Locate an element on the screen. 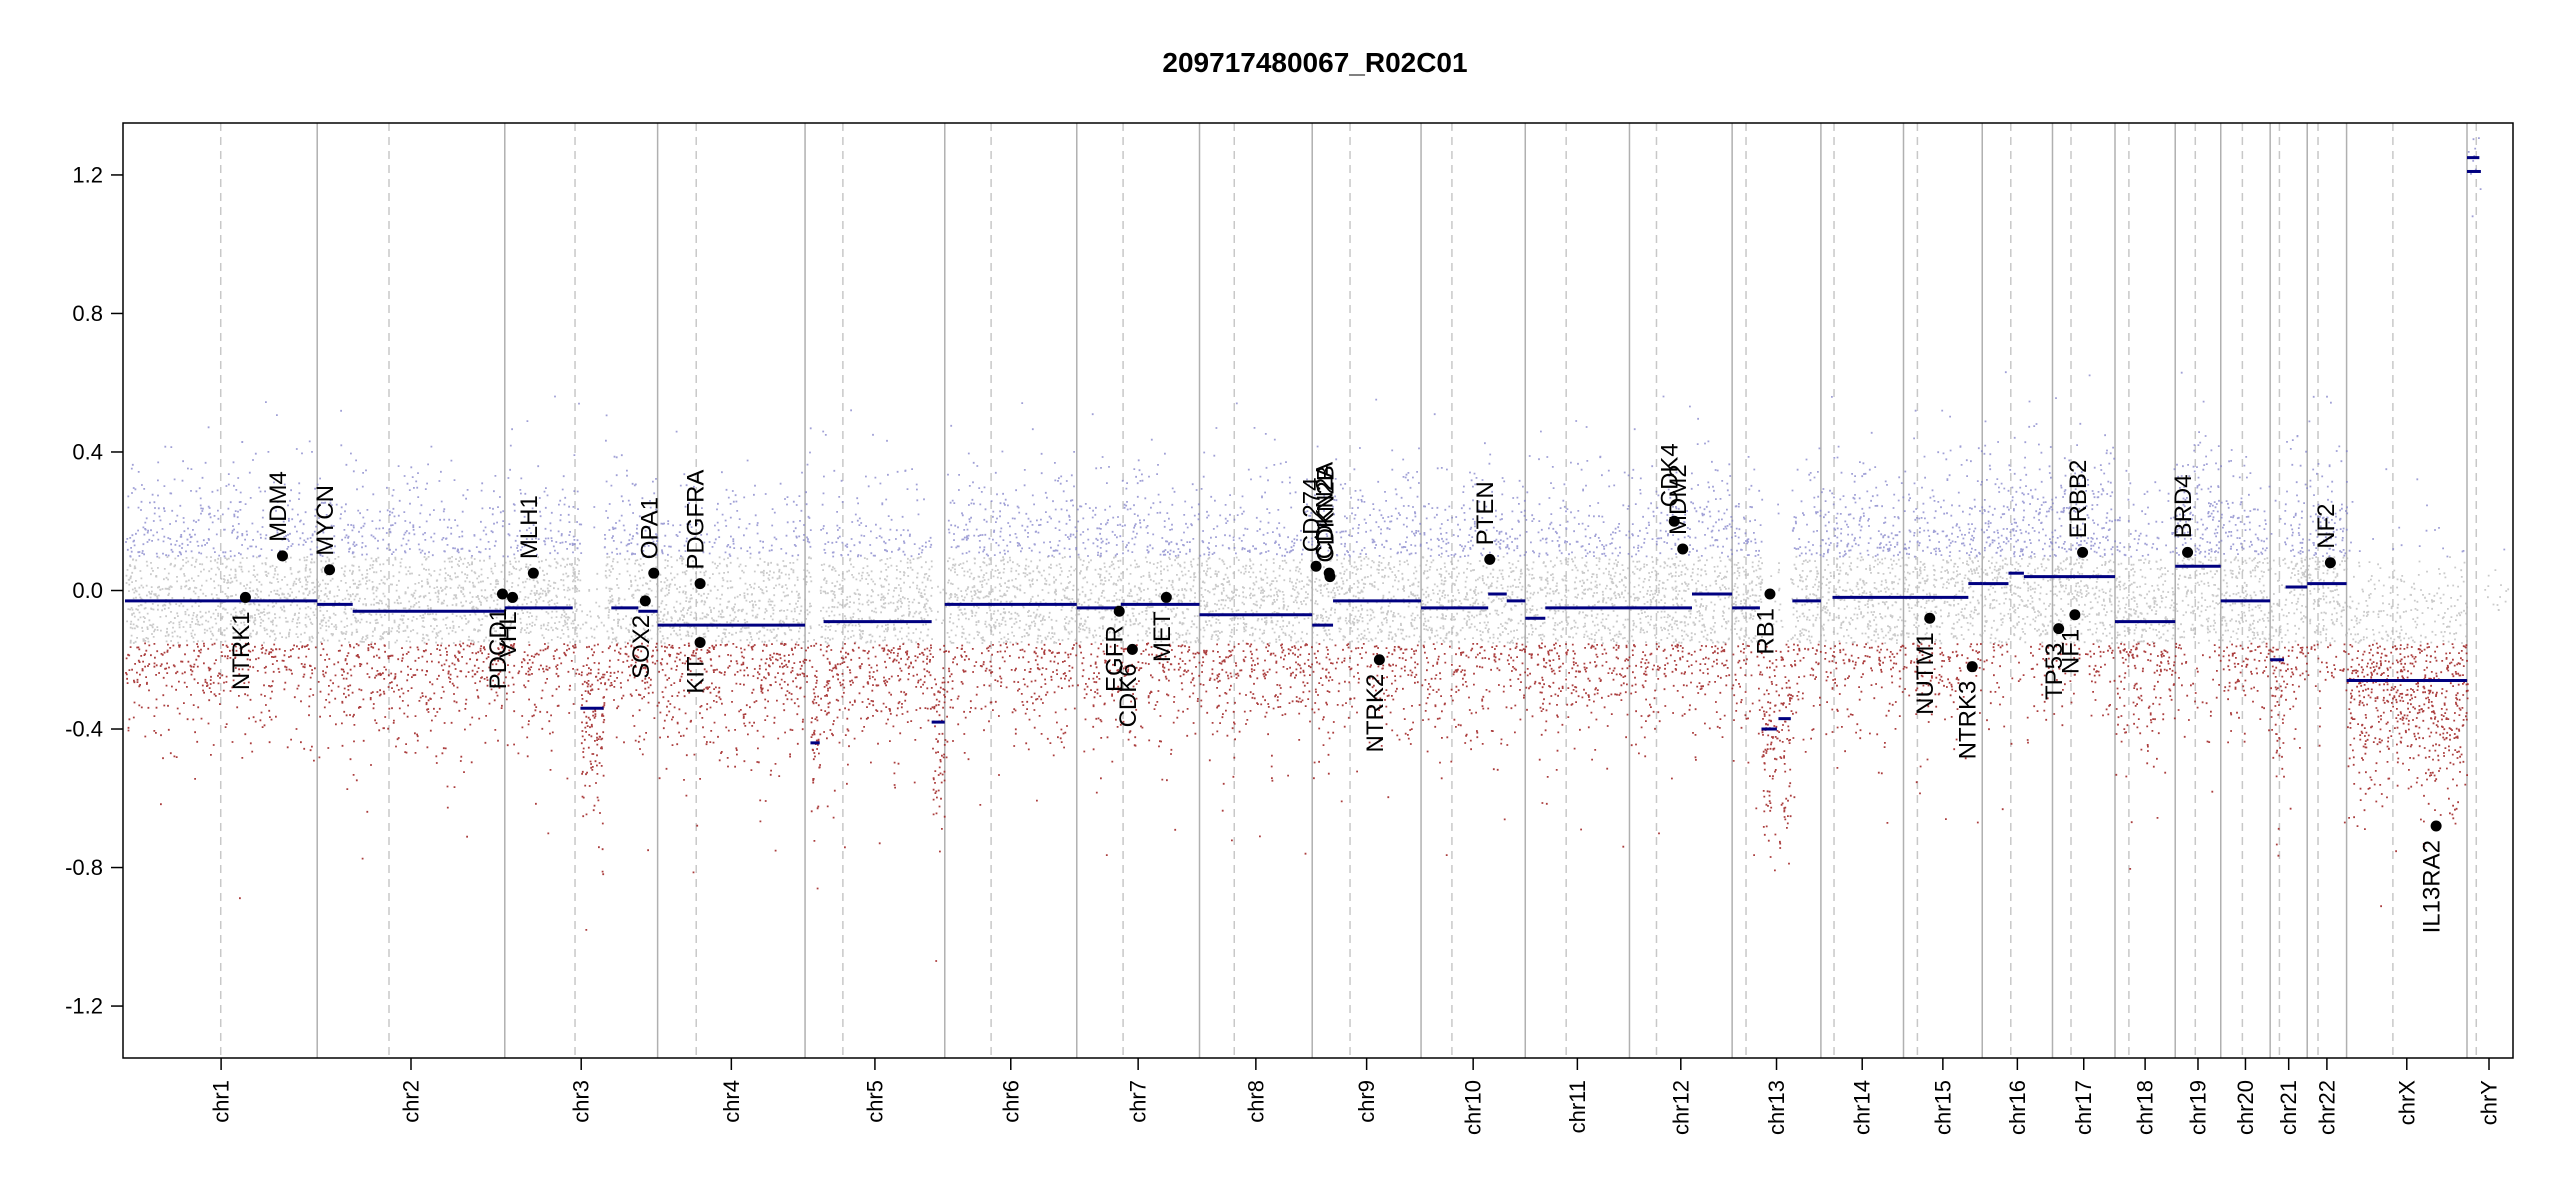 The width and height of the screenshot is (2550, 1200). y-tick-label: 0.4 is located at coordinates (87, 451).